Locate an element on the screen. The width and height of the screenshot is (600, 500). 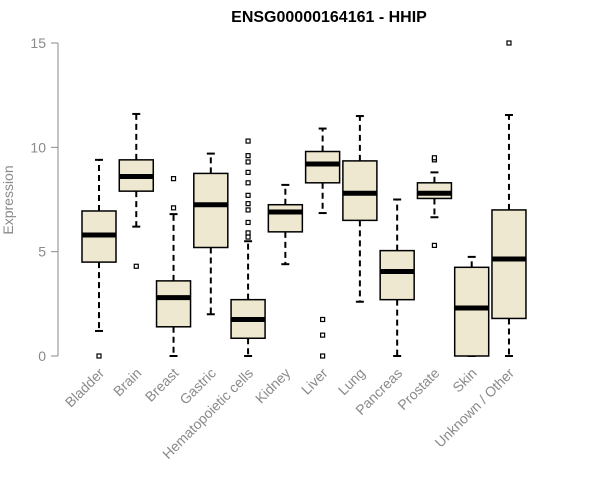
axes: 0 5 10 15 is located at coordinates (44, 199).